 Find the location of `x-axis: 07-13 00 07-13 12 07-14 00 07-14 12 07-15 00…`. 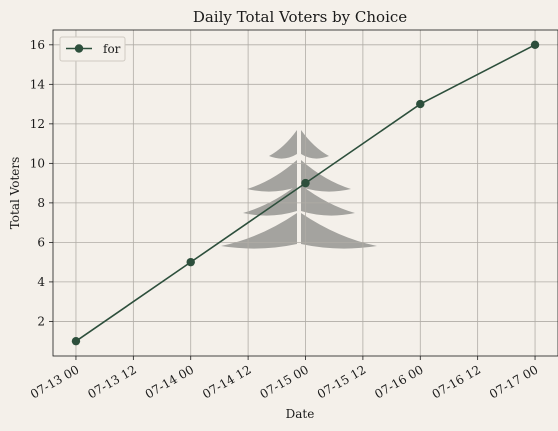

x-axis: 07-13 00 07-13 12 07-14 00 07-14 12 07-15 00… is located at coordinates (284, 378).